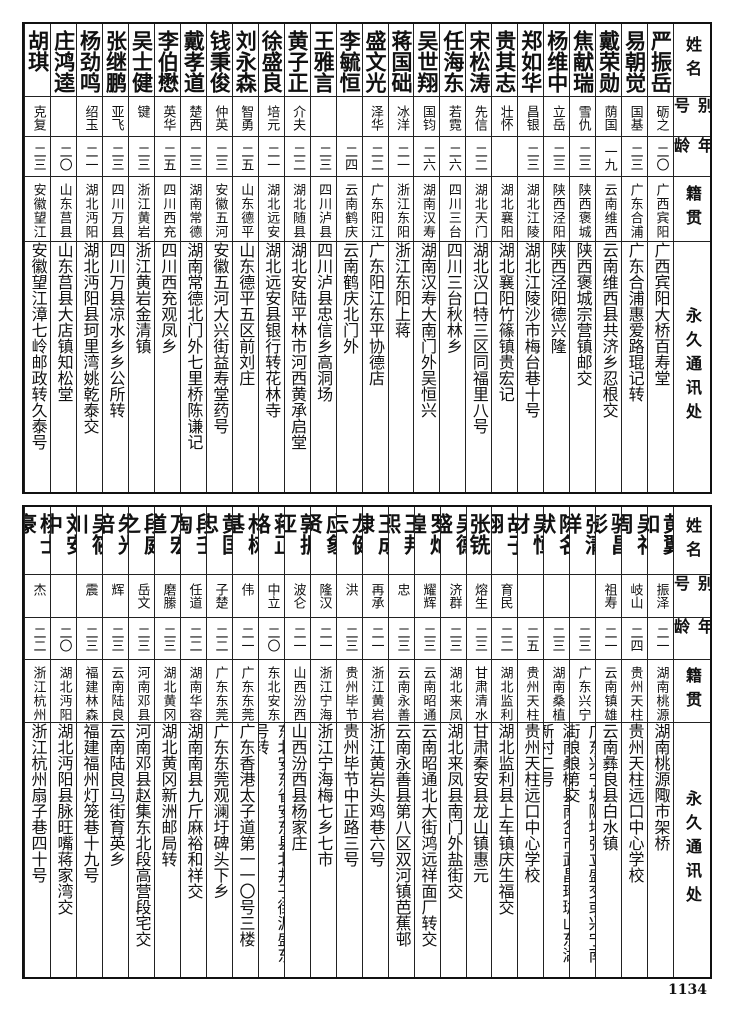 The height and width of the screenshot is (1016, 750). I want to click on cell-name: 严振岳, so click(660, 60).